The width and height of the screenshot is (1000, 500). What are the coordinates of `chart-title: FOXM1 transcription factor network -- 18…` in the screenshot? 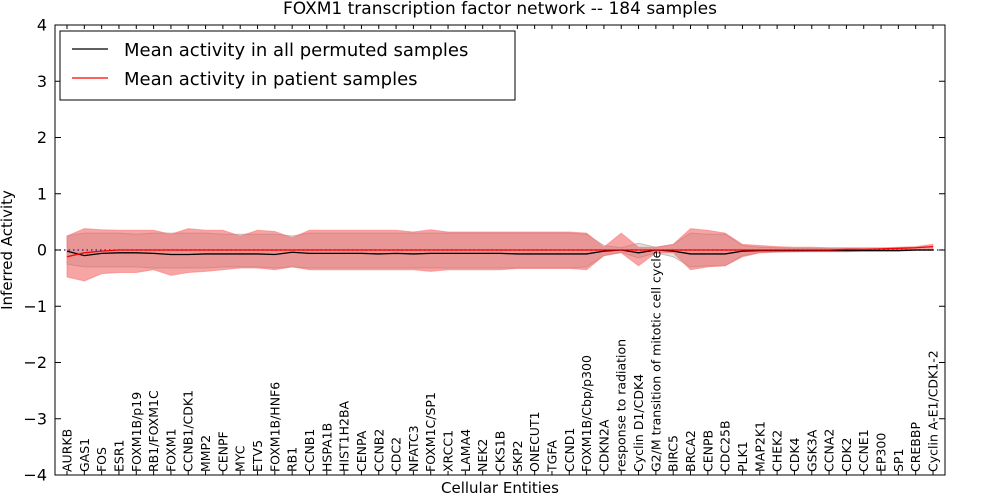 It's located at (500, 9).